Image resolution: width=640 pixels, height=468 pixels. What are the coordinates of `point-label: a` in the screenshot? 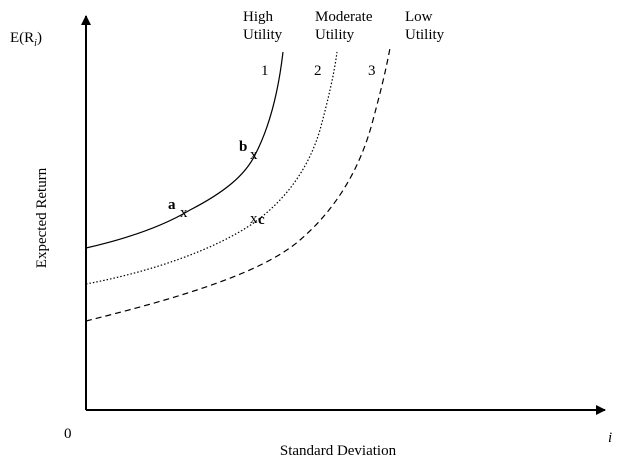 It's located at (172, 205).